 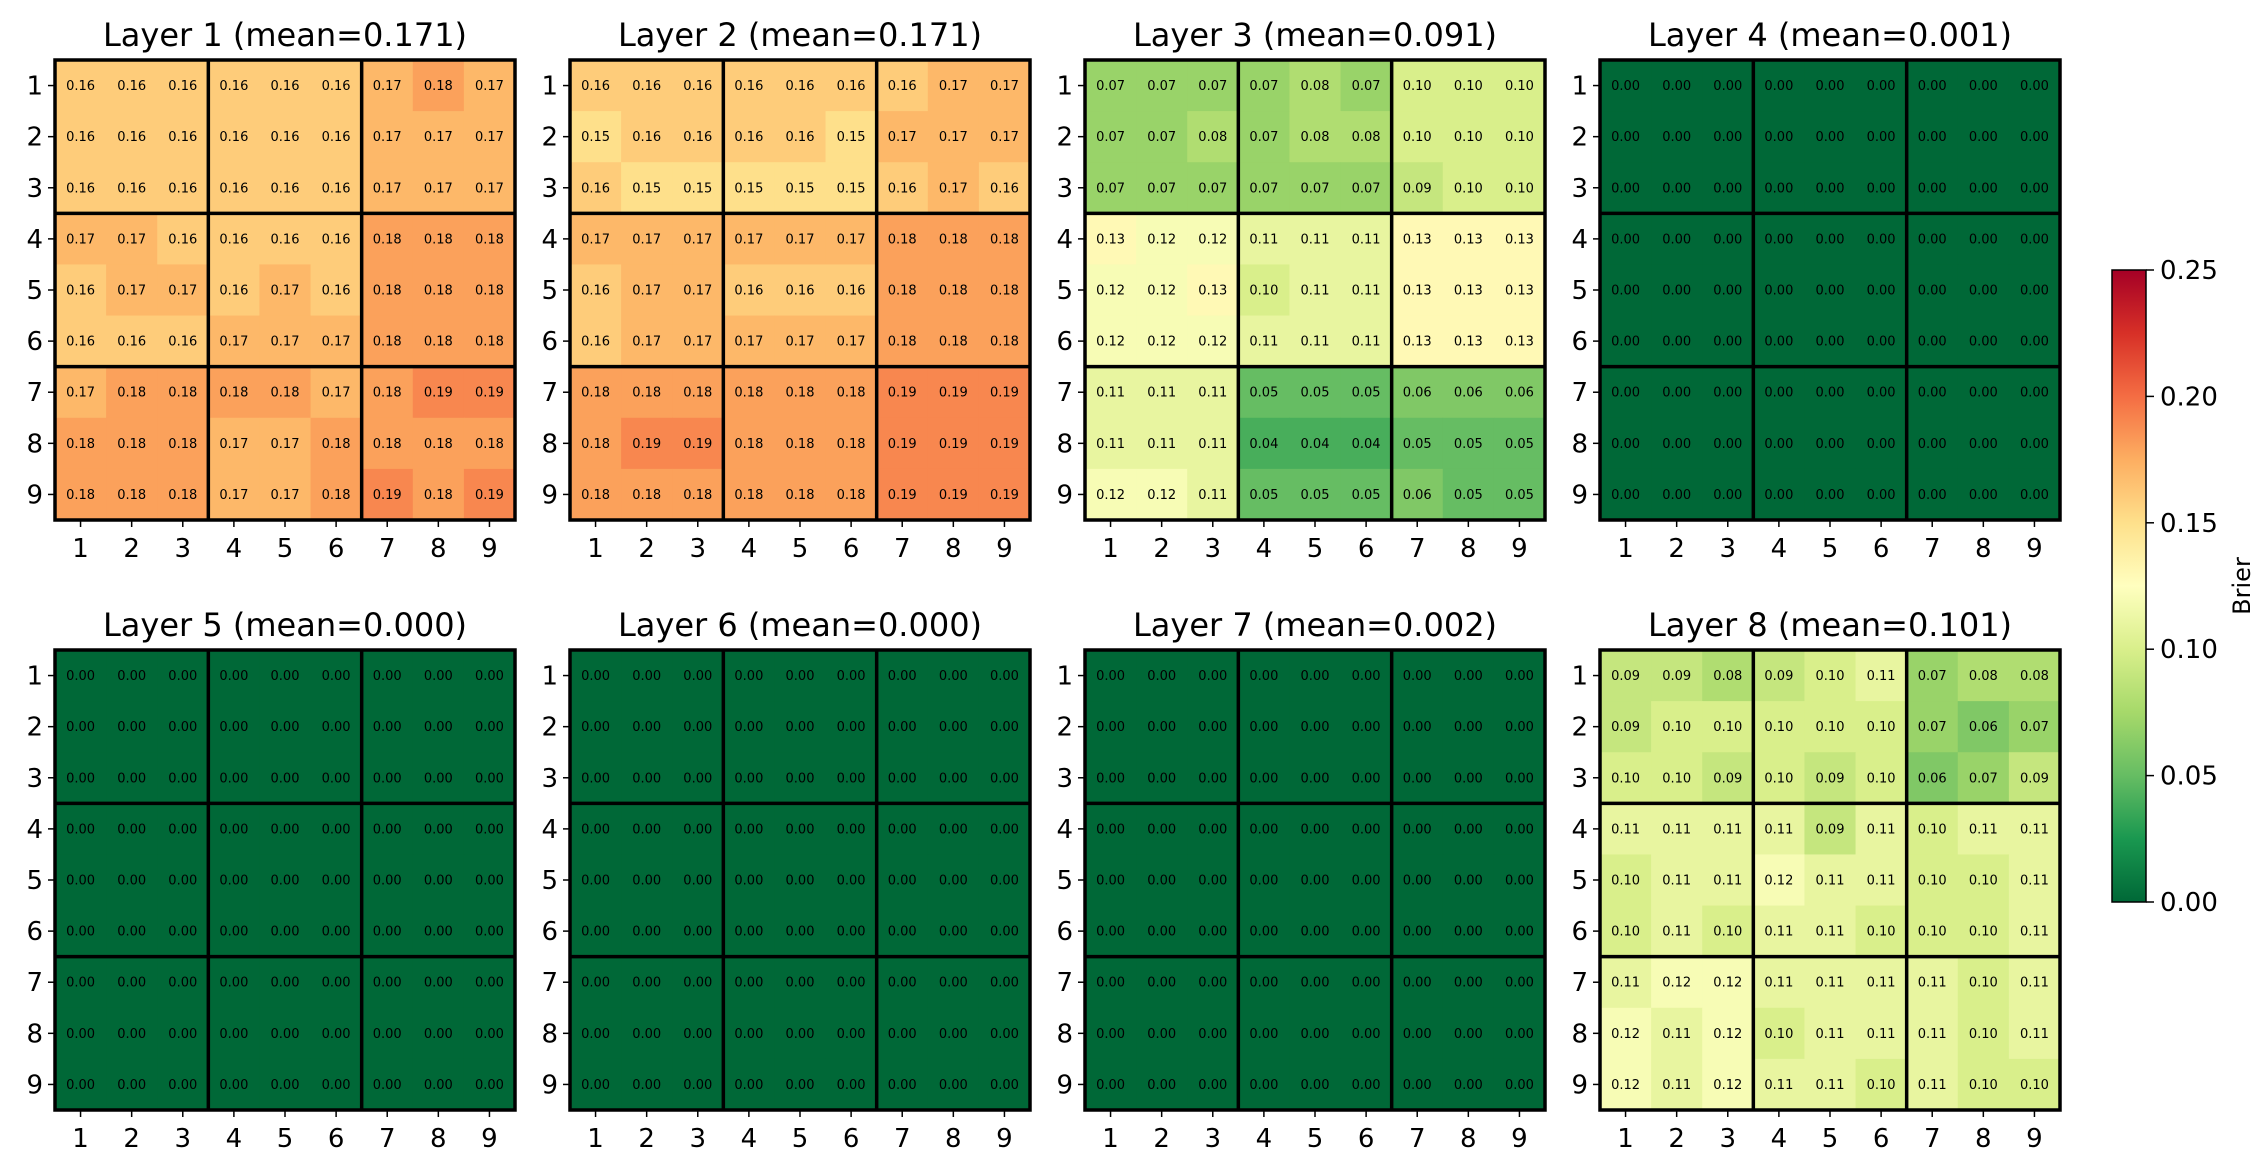 What do you see at coordinates (549, 342) in the screenshot?
I see `y-tick-label: 6` at bounding box center [549, 342].